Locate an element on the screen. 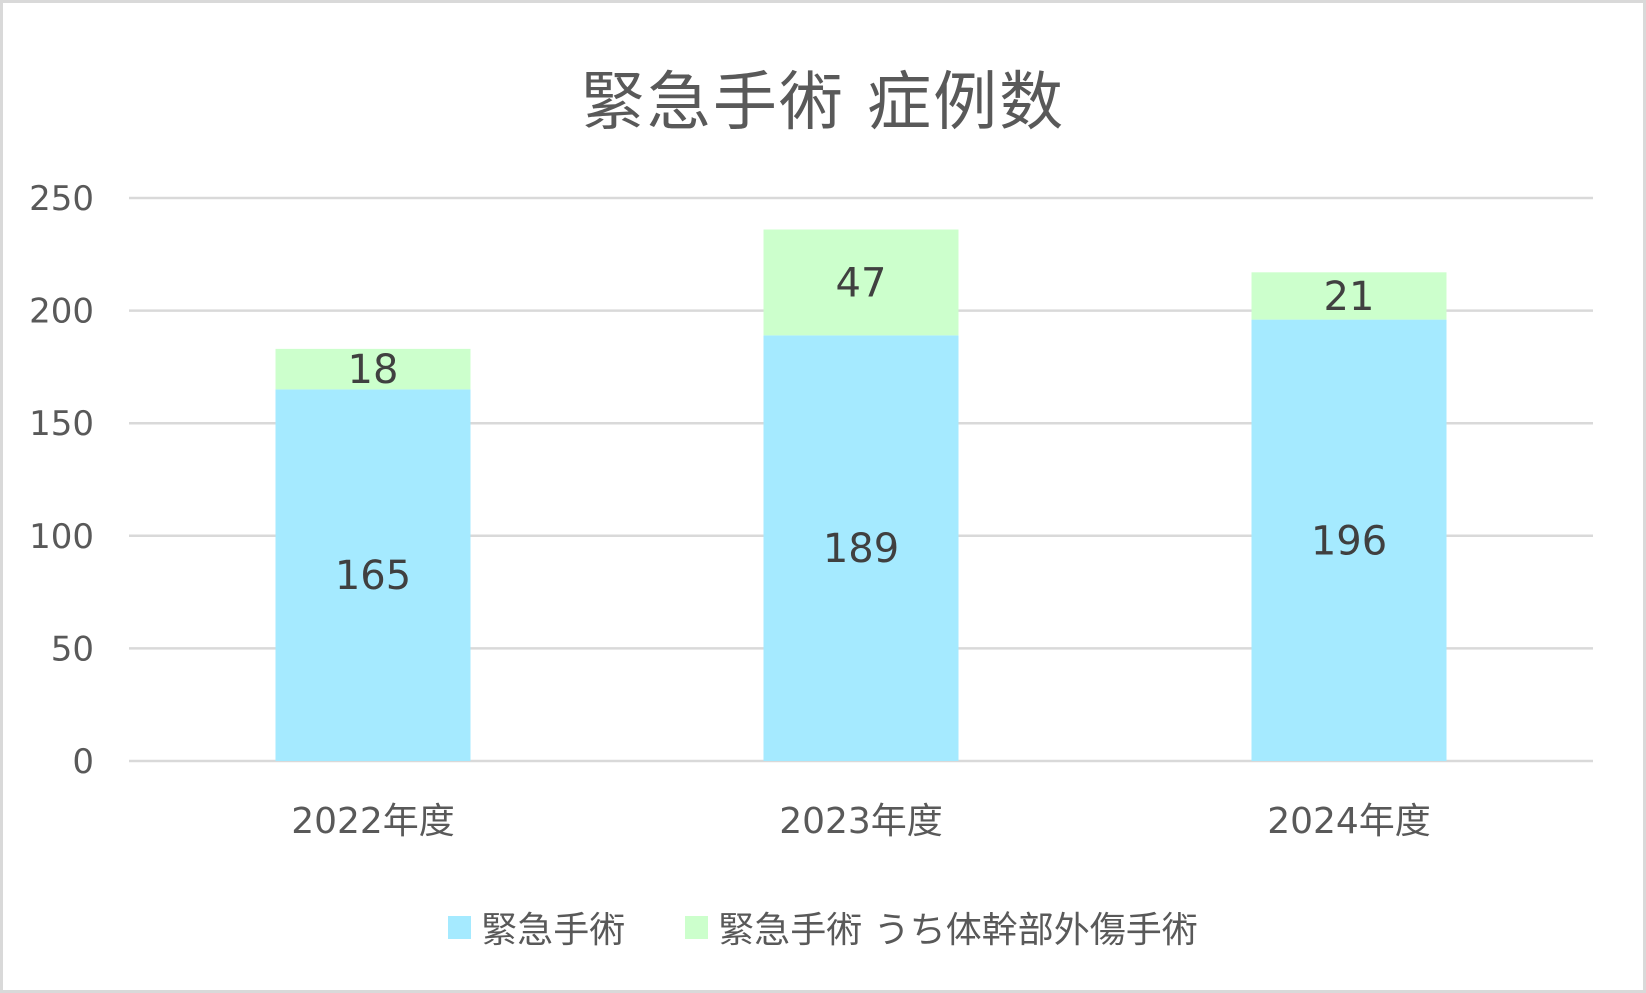 The image size is (1646, 993). data-label-2-2: 47 is located at coordinates (861, 283).